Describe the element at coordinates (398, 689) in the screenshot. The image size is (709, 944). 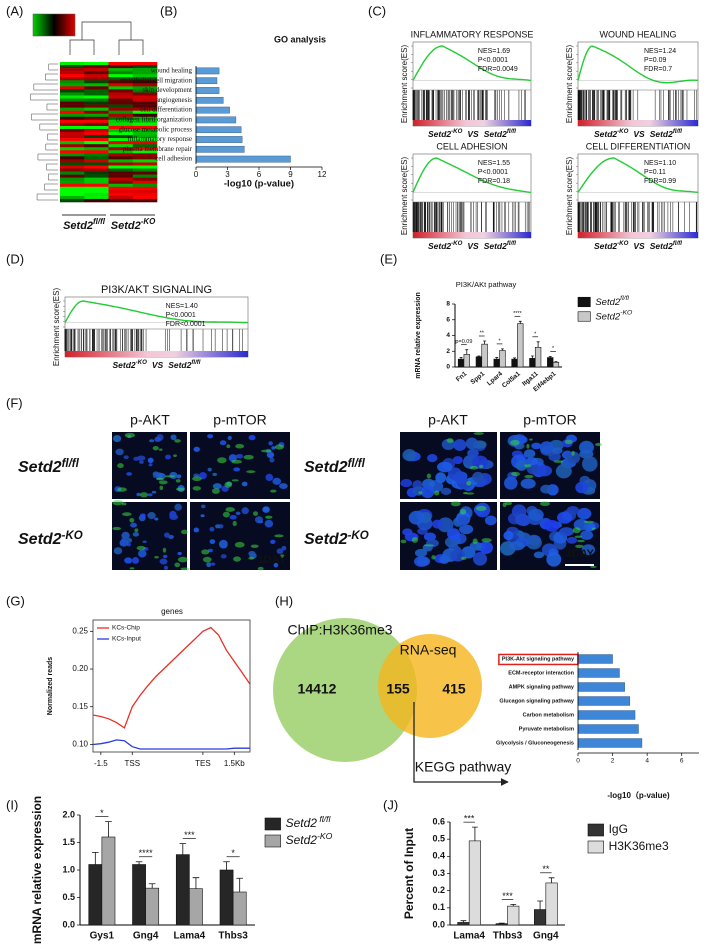
I see `venn-count: 155` at that location.